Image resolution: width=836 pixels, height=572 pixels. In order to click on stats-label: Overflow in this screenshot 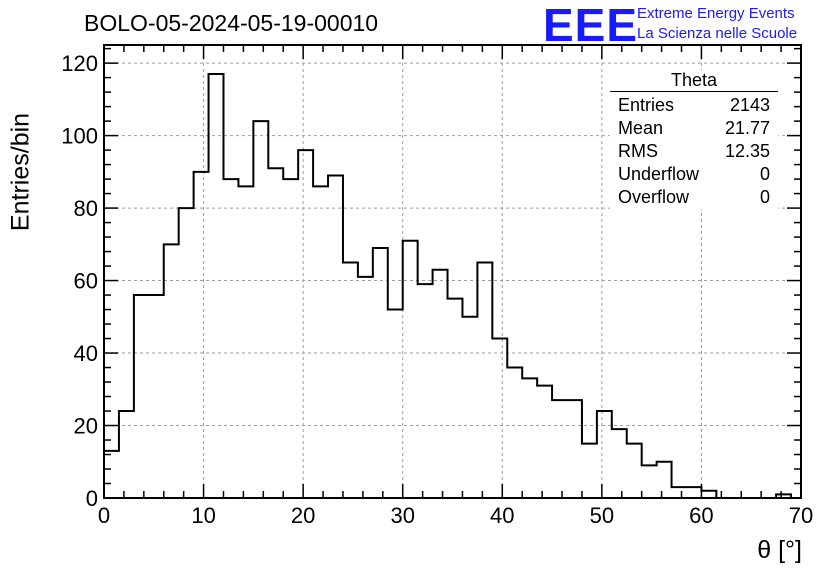, I will do `click(654, 197)`.